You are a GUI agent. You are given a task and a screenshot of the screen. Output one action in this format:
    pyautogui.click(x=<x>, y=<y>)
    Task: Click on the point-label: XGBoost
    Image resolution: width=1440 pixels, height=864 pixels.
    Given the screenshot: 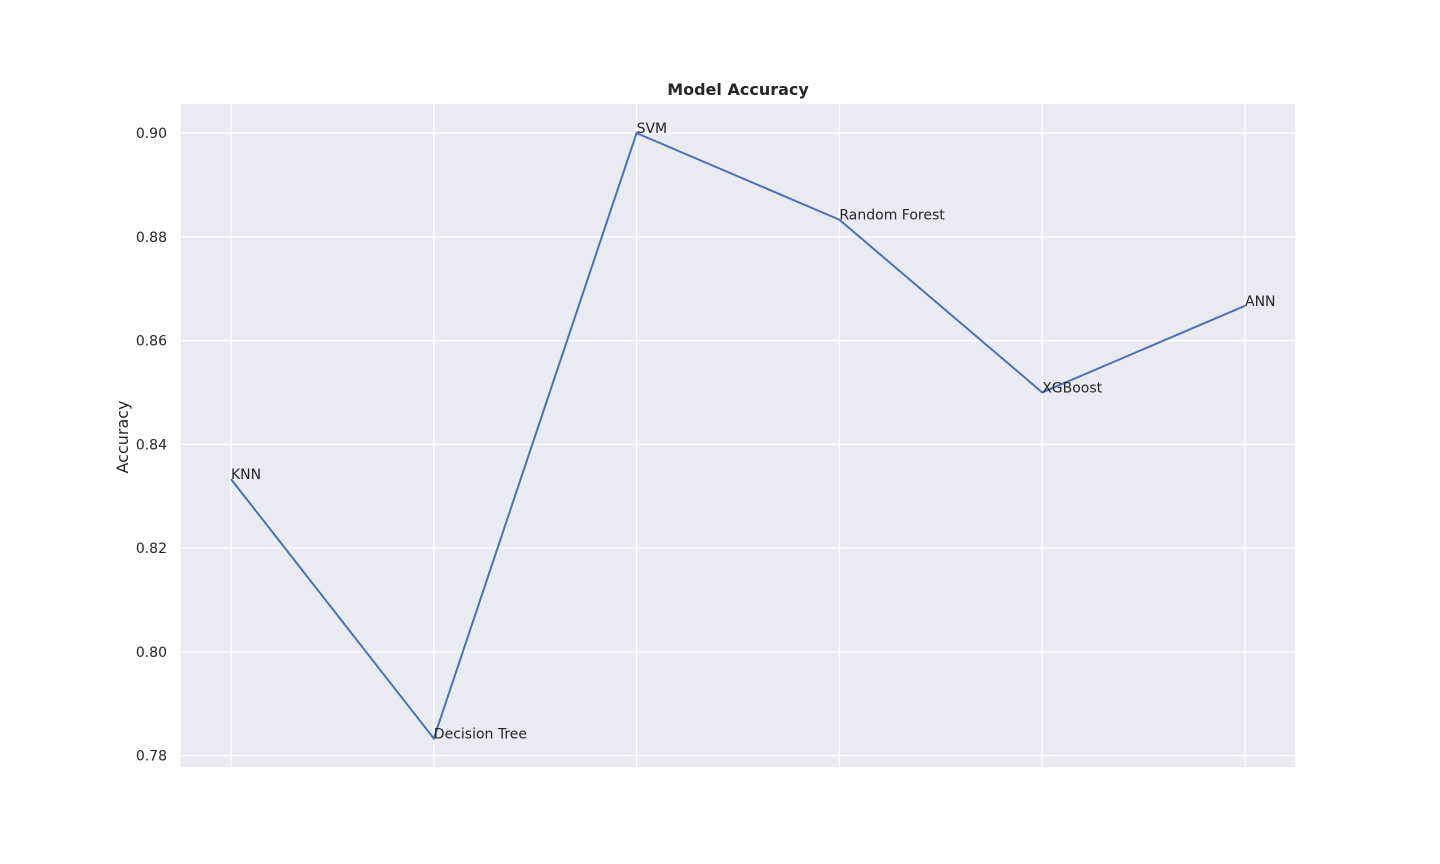 What is the action you would take?
    pyautogui.click(x=1072, y=388)
    